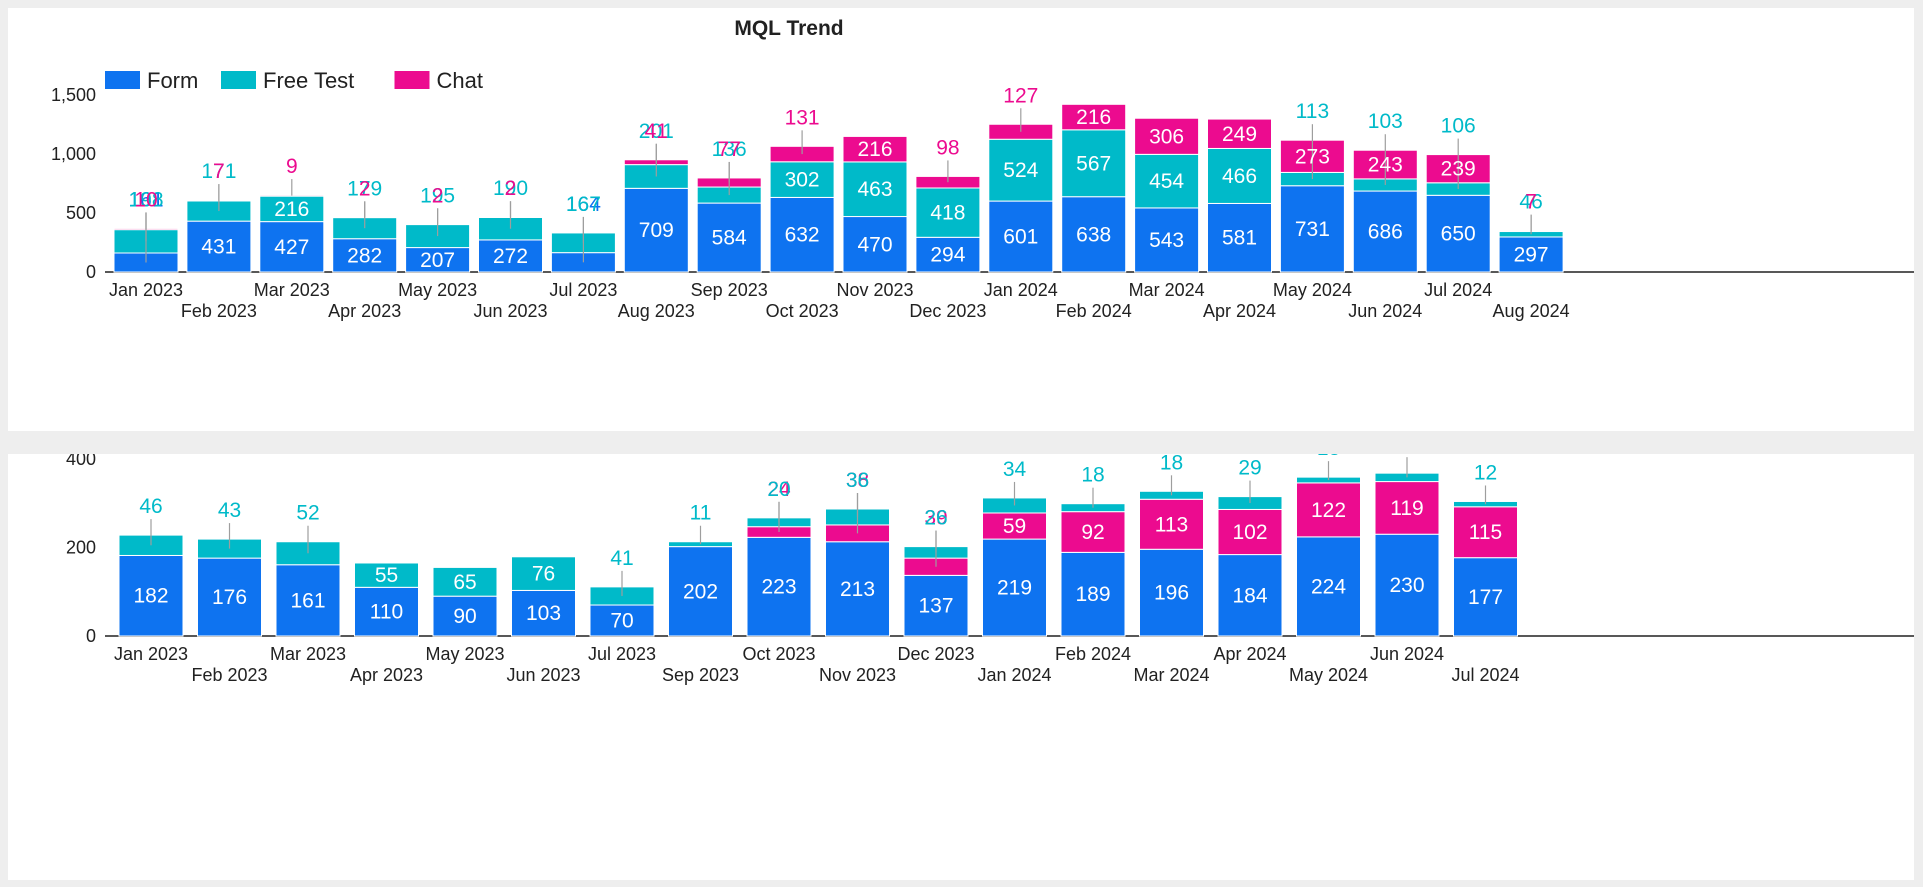 This screenshot has height=887, width=1923. What do you see at coordinates (1328, 457) in the screenshot?
I see `data-label-free-test-may-2024: 13` at bounding box center [1328, 457].